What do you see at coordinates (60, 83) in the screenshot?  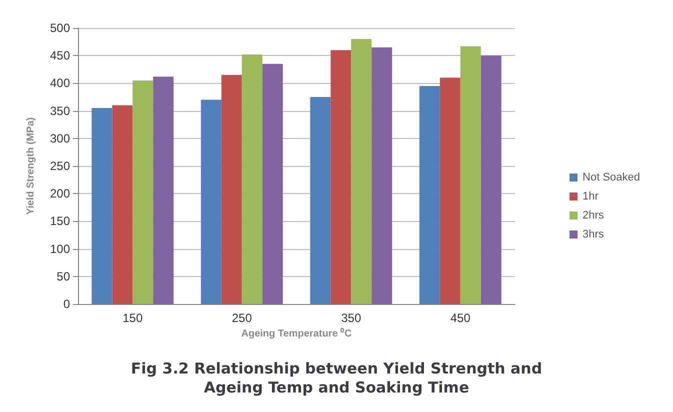 I see `y-tick-label: 400` at bounding box center [60, 83].